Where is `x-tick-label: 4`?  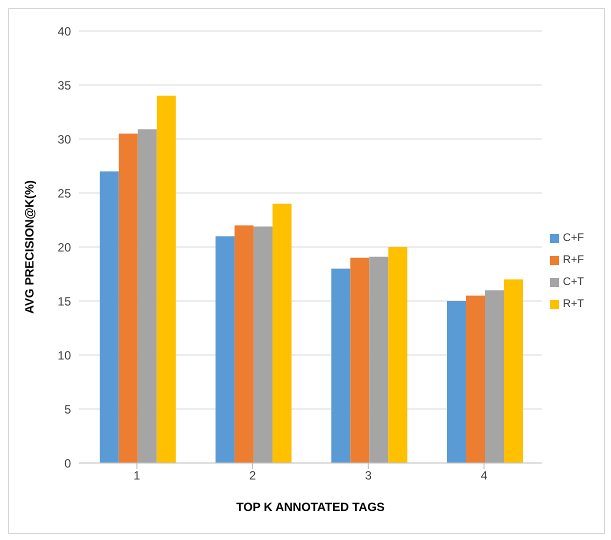
x-tick-label: 4 is located at coordinates (484, 475).